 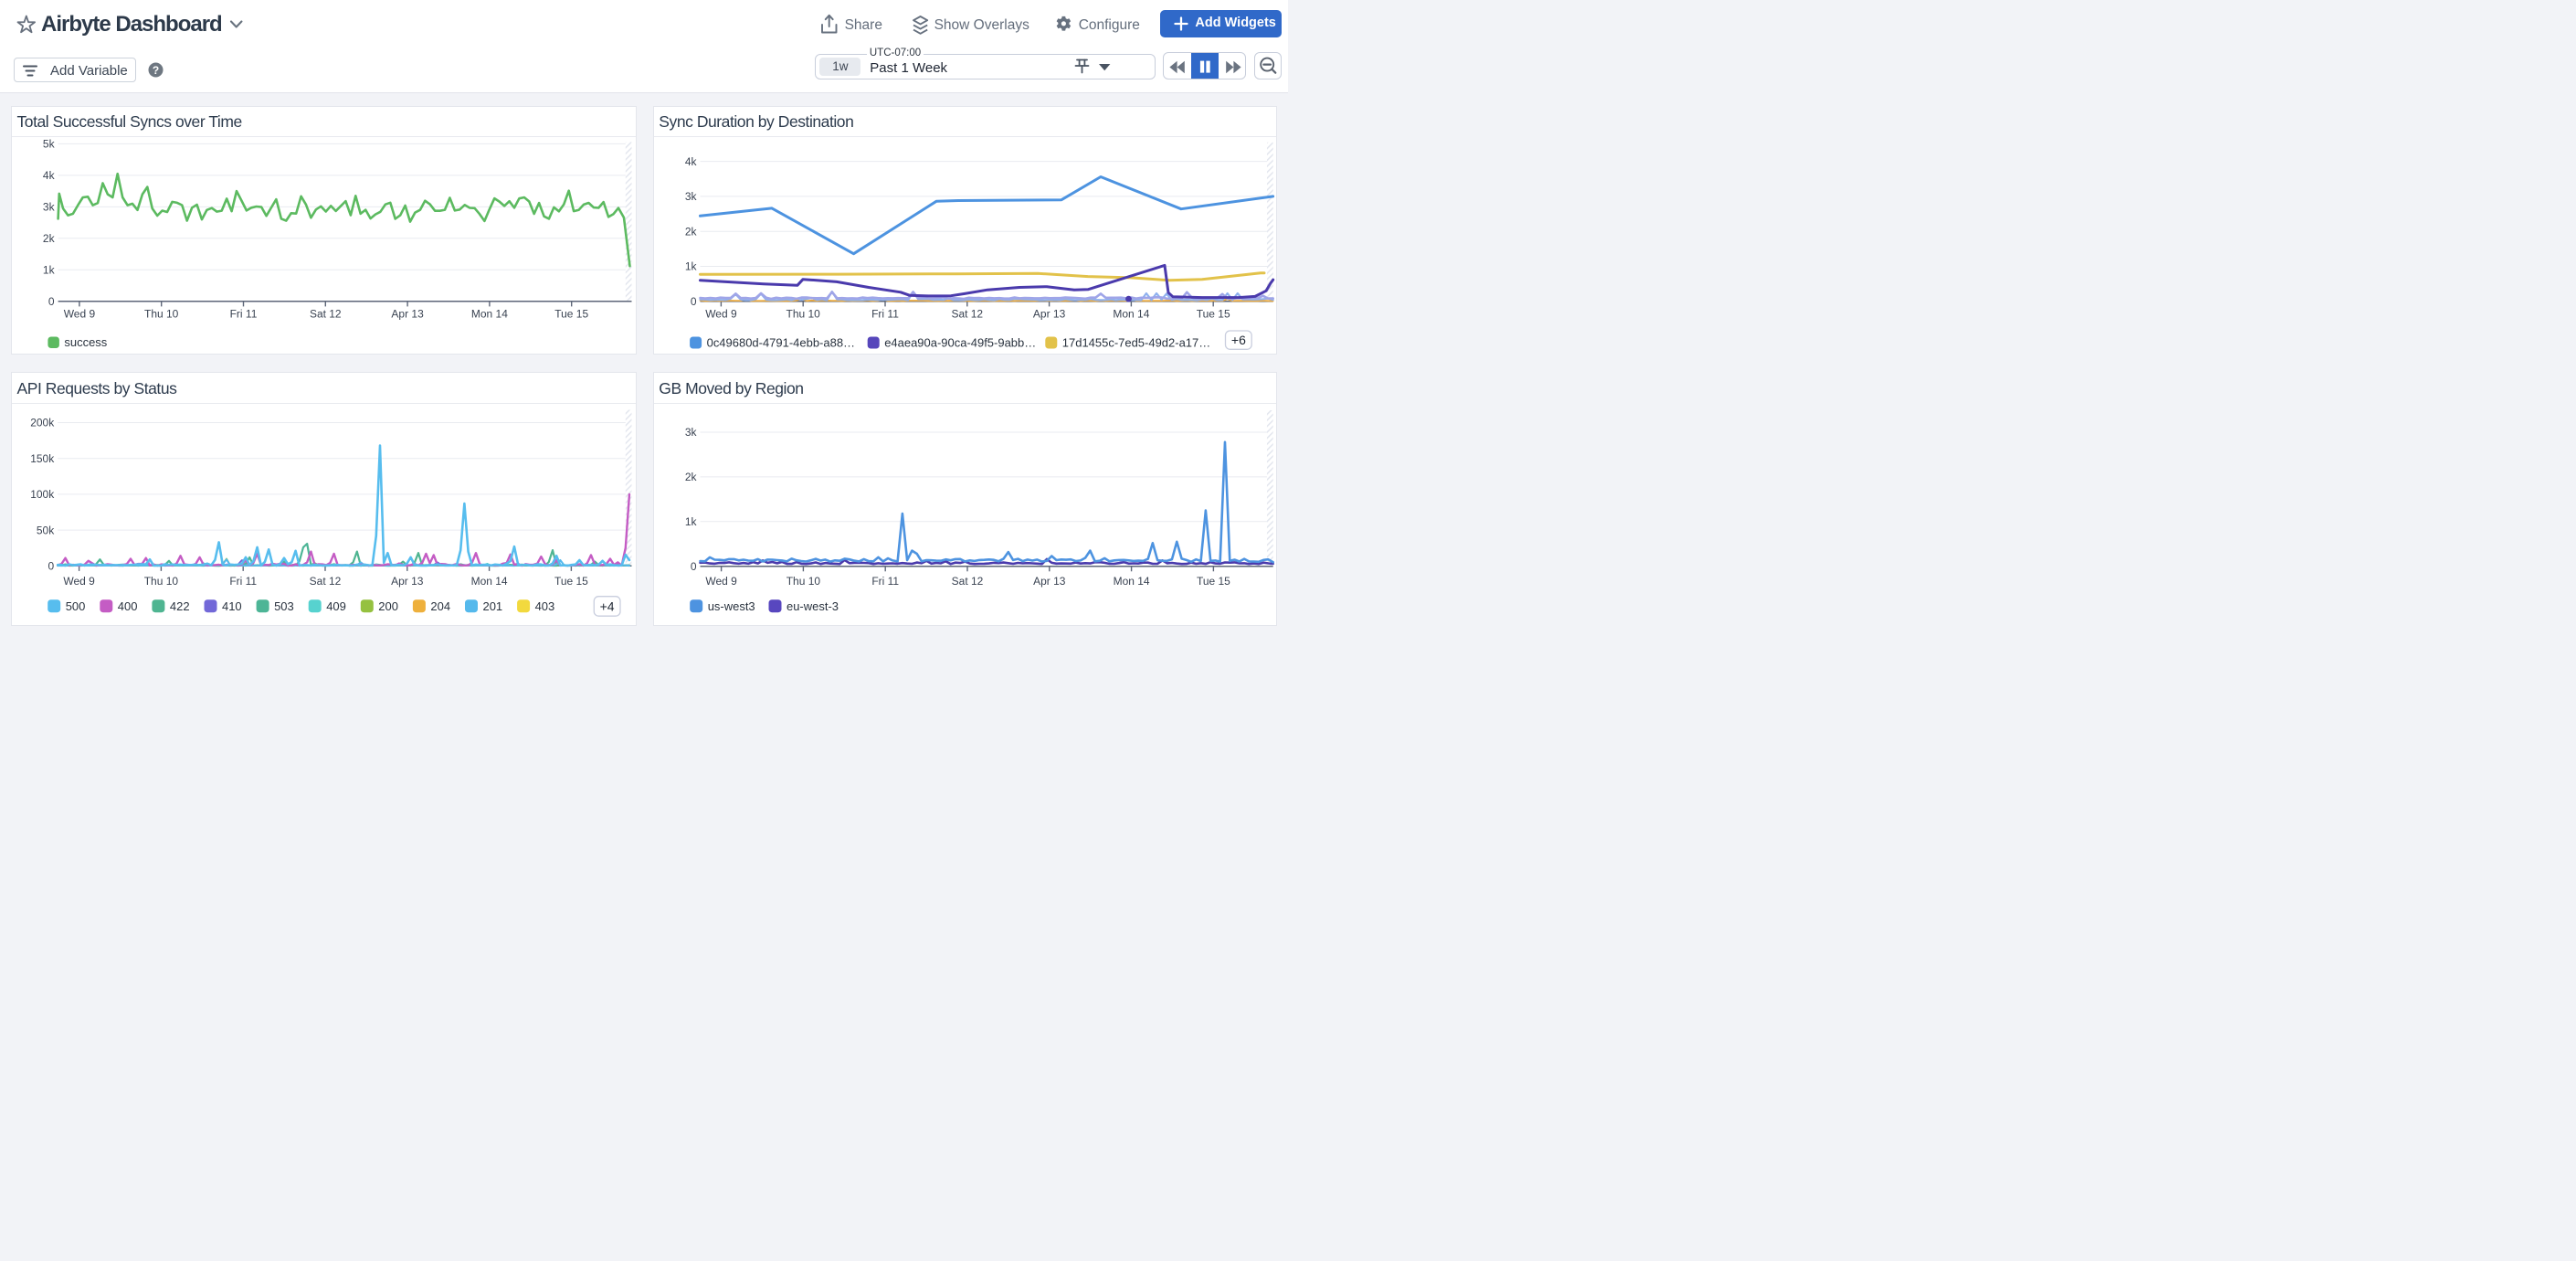 I want to click on svg-text: +6, so click(x=1238, y=340).